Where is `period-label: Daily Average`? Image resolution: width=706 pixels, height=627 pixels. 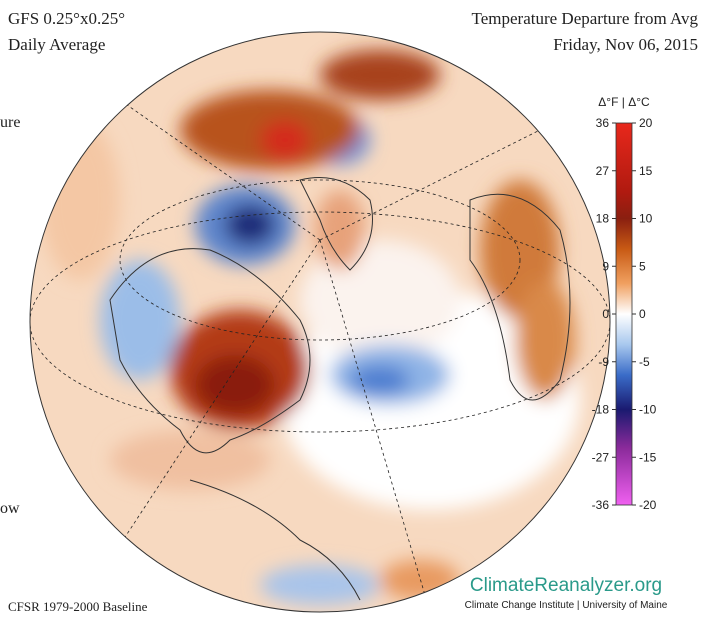
period-label: Daily Average is located at coordinates (56, 44).